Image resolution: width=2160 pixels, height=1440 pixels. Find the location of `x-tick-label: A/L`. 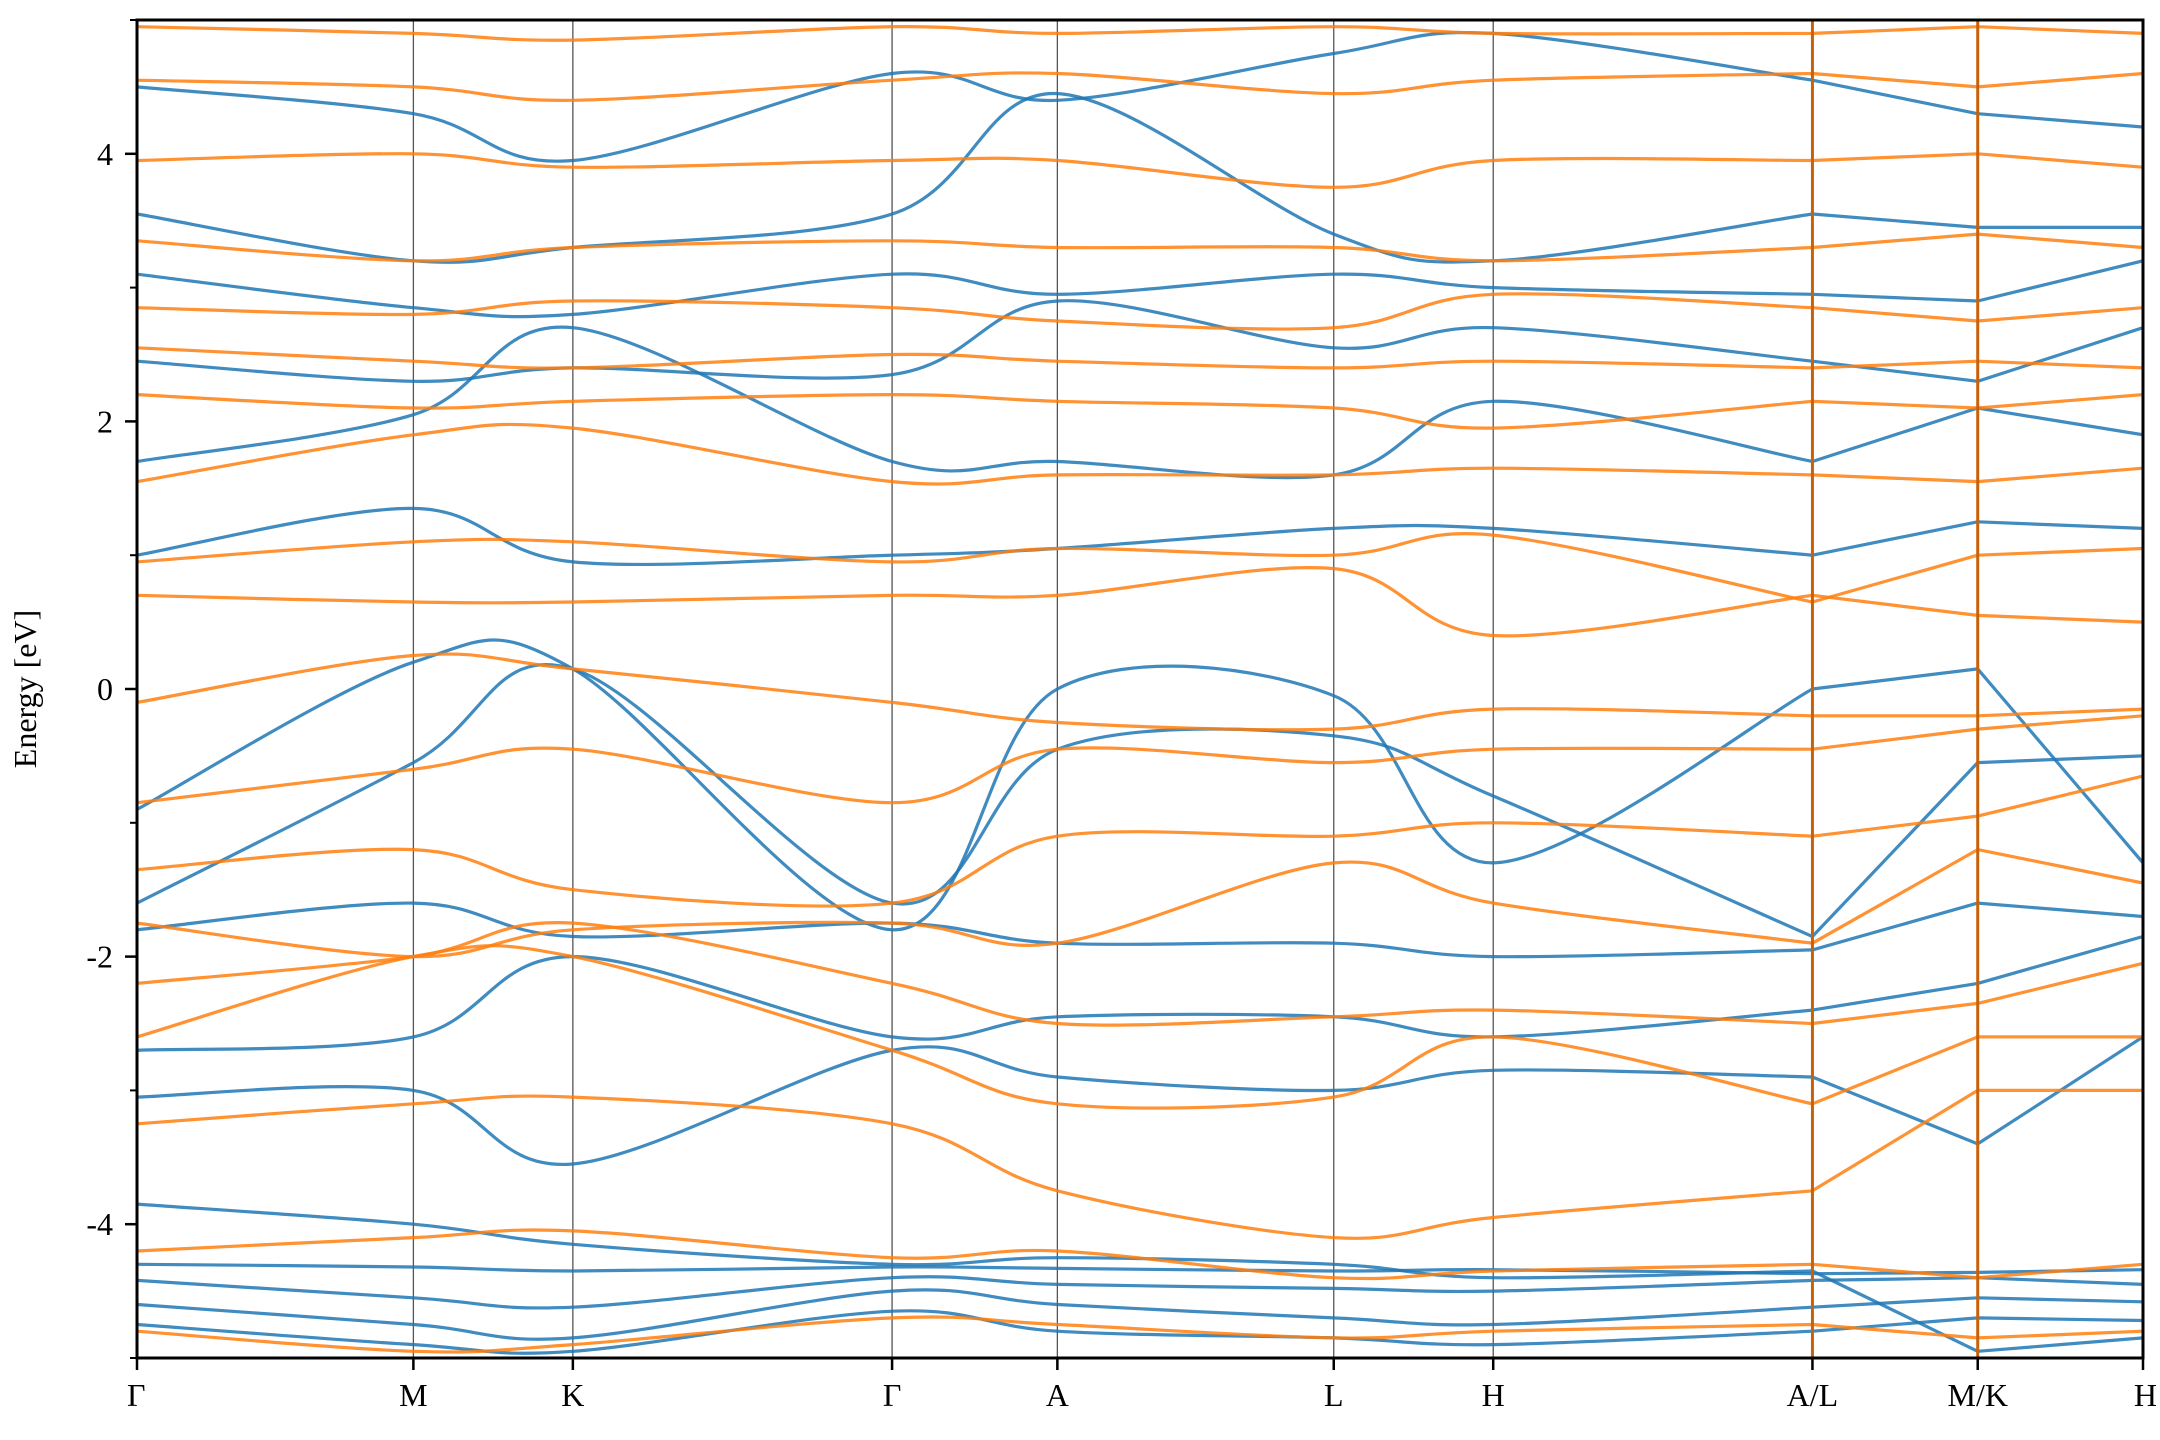

x-tick-label: A/L is located at coordinates (1813, 1395).